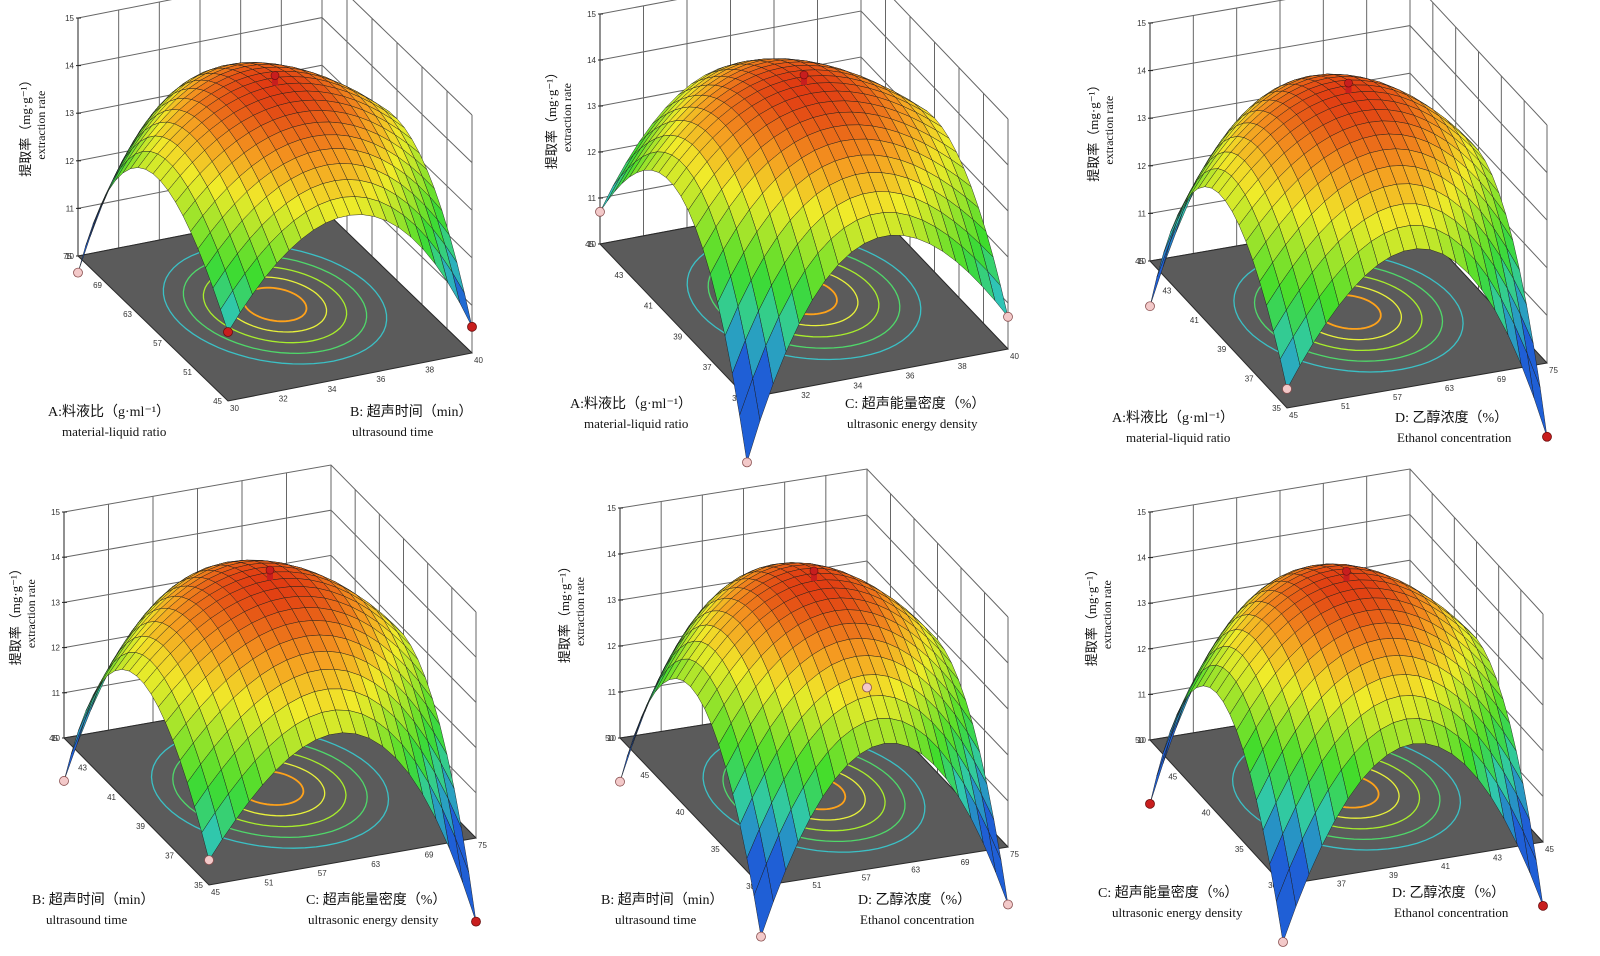 The width and height of the screenshot is (1600, 956). I want to click on right-axis-tick-label: 39, so click(1393, 875).